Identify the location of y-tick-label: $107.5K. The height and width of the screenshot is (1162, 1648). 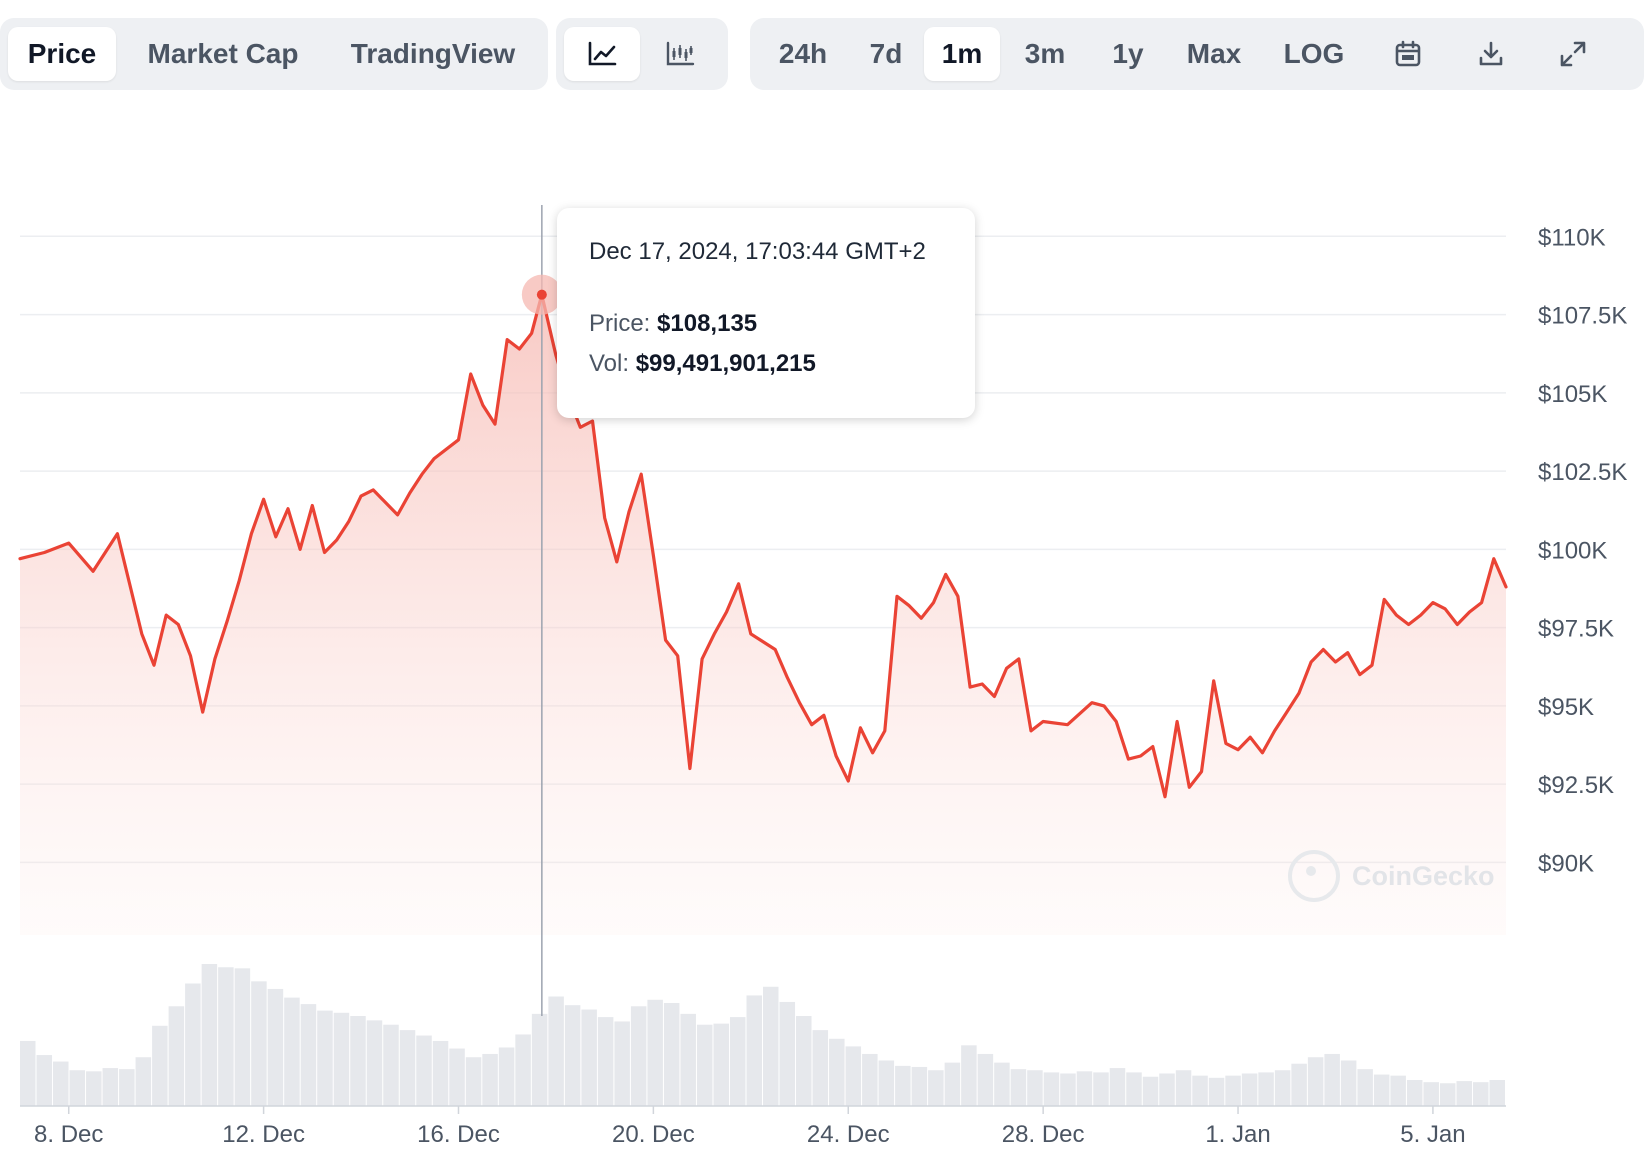
(1582, 316).